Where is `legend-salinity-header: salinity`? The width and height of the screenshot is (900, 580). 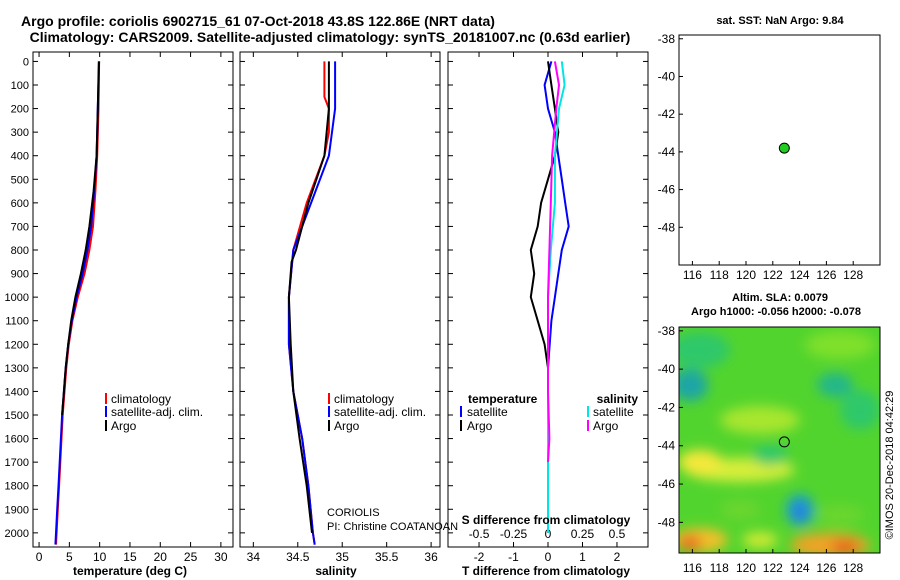
legend-salinity-header: salinity is located at coordinates (618, 399).